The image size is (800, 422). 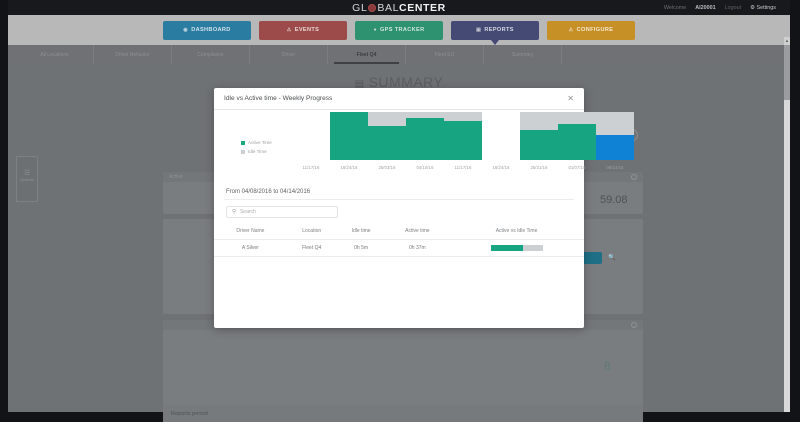 I want to click on chart-icon: ▣, so click(x=479, y=30).